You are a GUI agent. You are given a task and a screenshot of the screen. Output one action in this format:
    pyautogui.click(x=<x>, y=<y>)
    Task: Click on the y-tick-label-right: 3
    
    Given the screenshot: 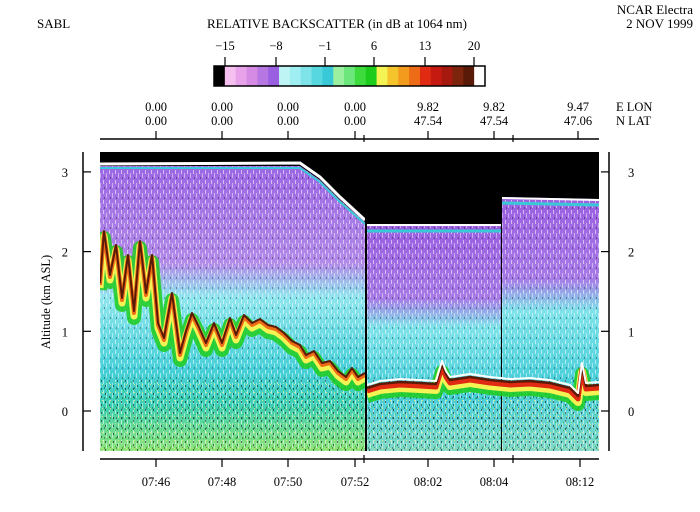 What is the action you would take?
    pyautogui.click(x=631, y=173)
    